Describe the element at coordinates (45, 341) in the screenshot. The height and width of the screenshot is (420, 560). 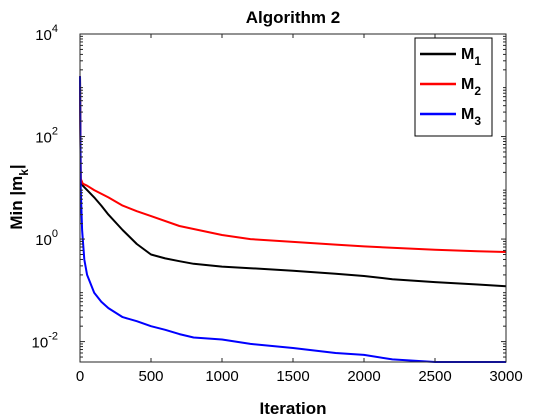
I see `y-tick-label: 10⁻²` at that location.